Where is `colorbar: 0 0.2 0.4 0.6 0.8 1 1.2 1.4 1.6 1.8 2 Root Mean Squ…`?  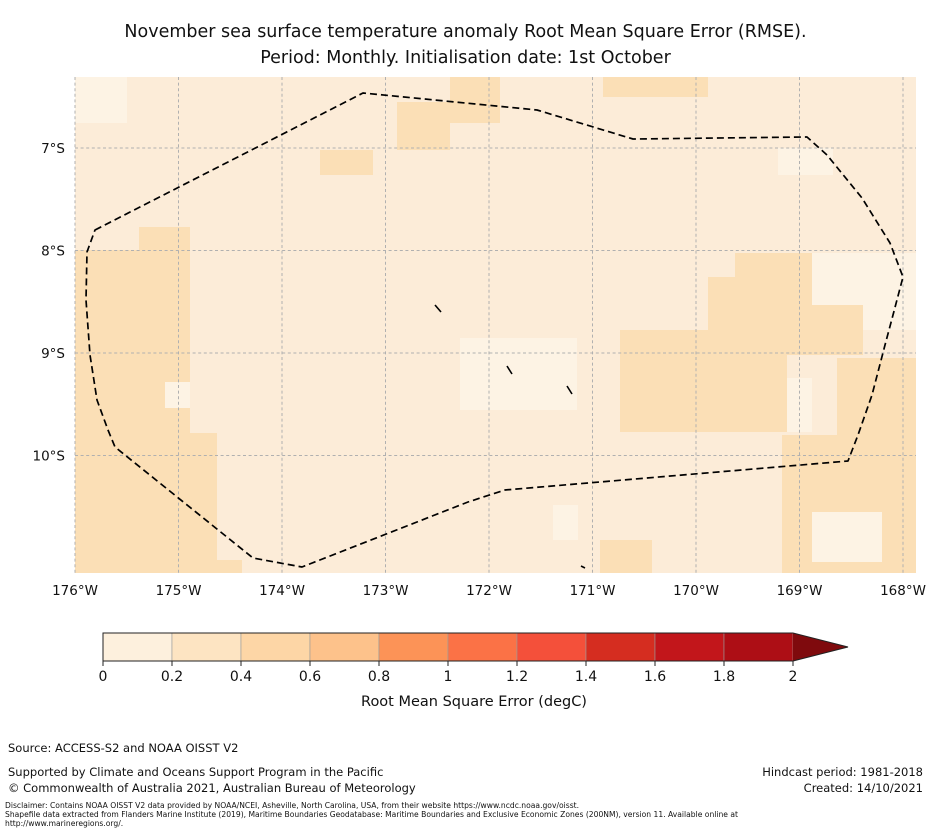 colorbar: 0 0.2 0.4 0.6 0.8 1 1.2 1.4 1.6 1.8 2 Root Mean Squ… is located at coordinates (474, 671).